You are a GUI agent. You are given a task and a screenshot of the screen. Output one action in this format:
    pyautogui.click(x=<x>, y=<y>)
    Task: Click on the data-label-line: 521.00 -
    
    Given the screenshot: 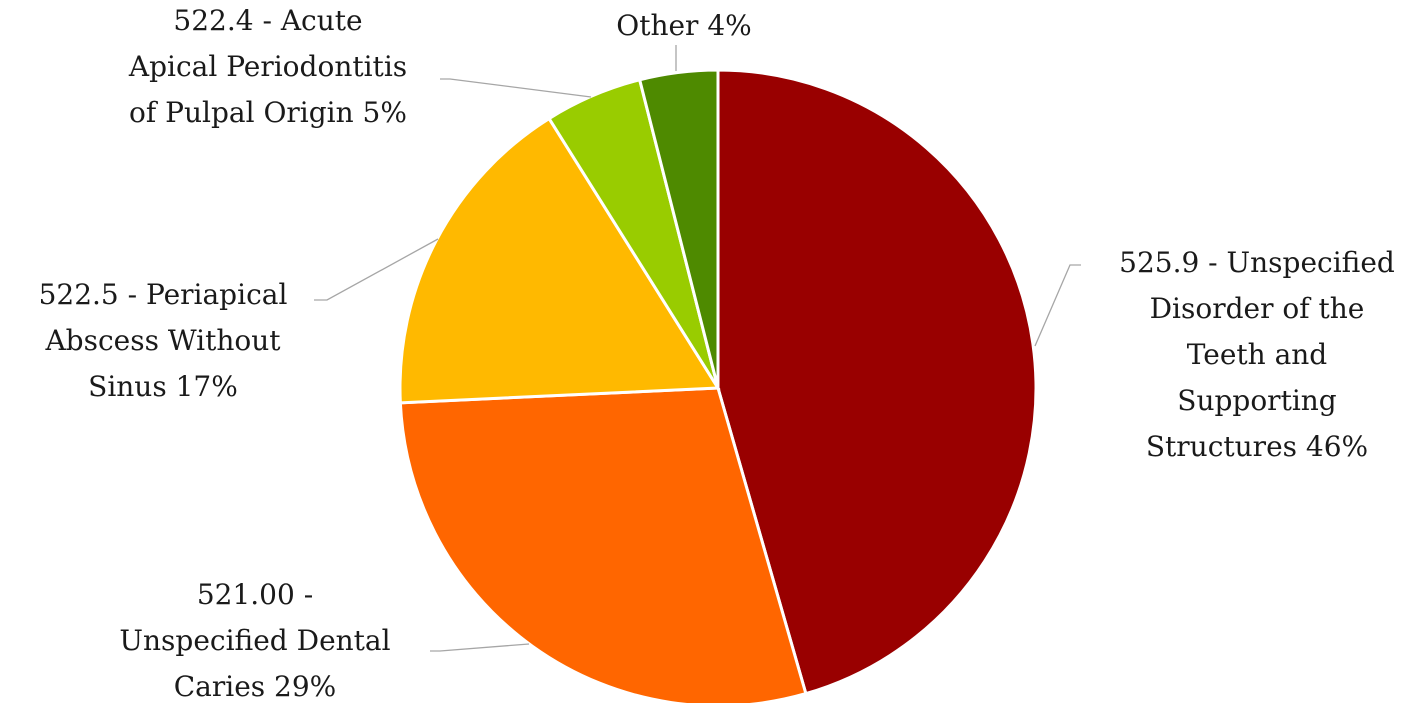 What is the action you would take?
    pyautogui.click(x=255, y=594)
    